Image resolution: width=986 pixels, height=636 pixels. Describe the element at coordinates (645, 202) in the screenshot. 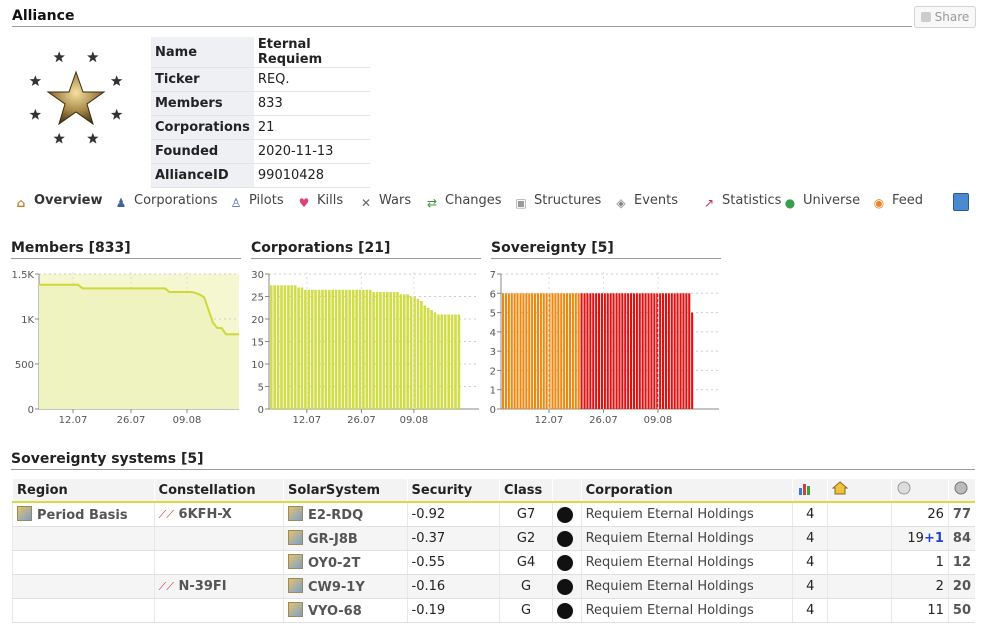

I see `tab-events: ◈ Events` at that location.